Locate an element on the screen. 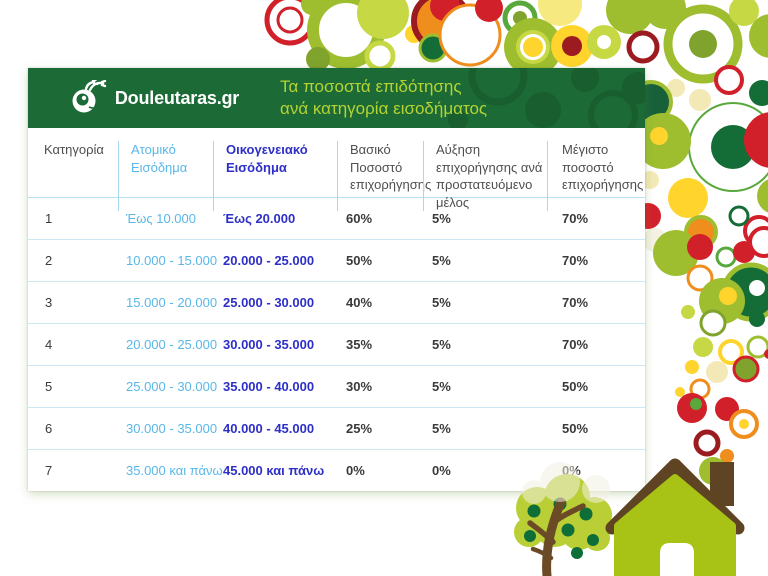  column-header-max-rate: Μέγιστο ποσοστό επιχορήγησης is located at coordinates (596, 176).